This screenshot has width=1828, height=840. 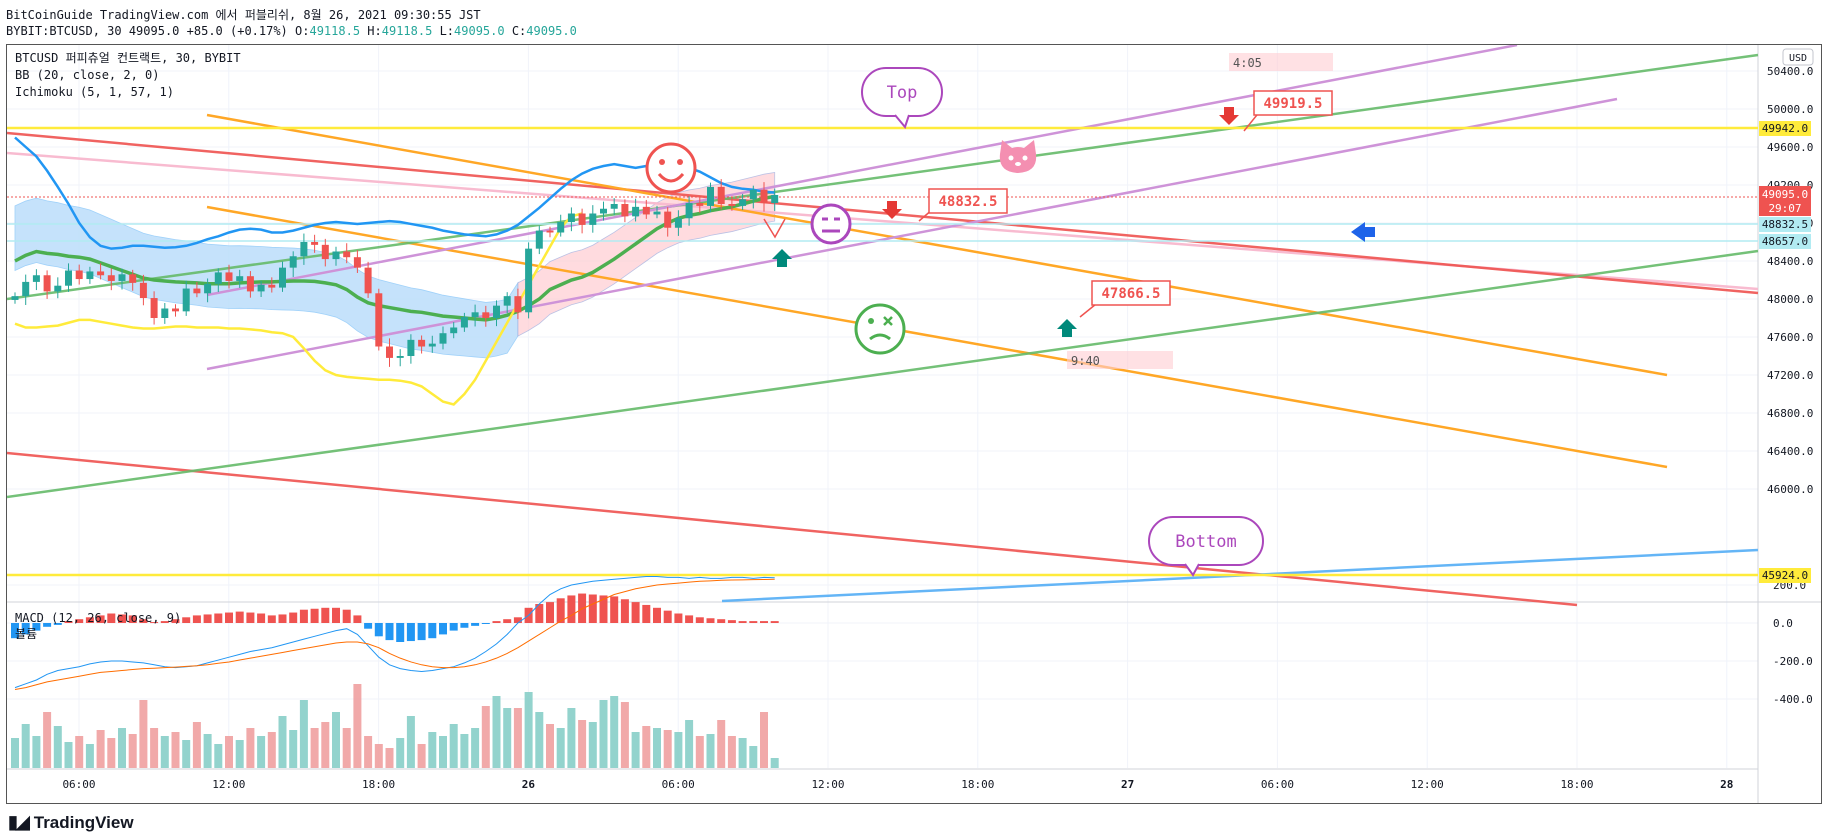 I want to click on price-callout-1: 49919.5, so click(x=1288, y=111).